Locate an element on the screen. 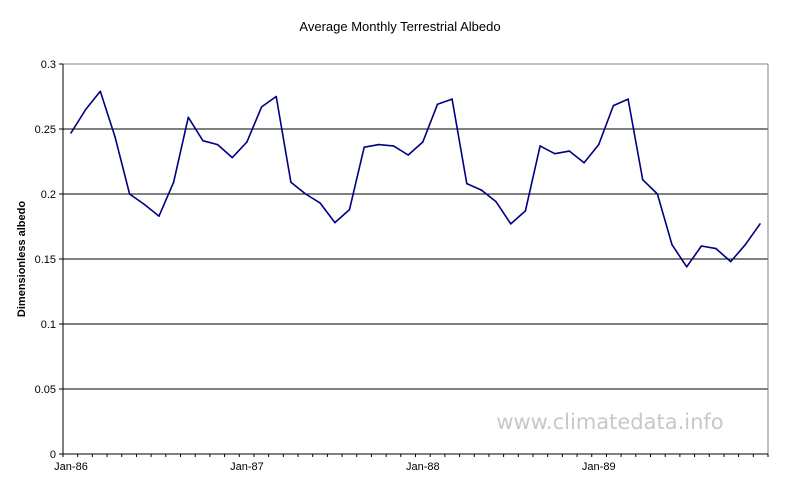  y-axis-ticks: 0 0.05 0.1 0.15 0.2 0.25 0.3 is located at coordinates (49, 260).